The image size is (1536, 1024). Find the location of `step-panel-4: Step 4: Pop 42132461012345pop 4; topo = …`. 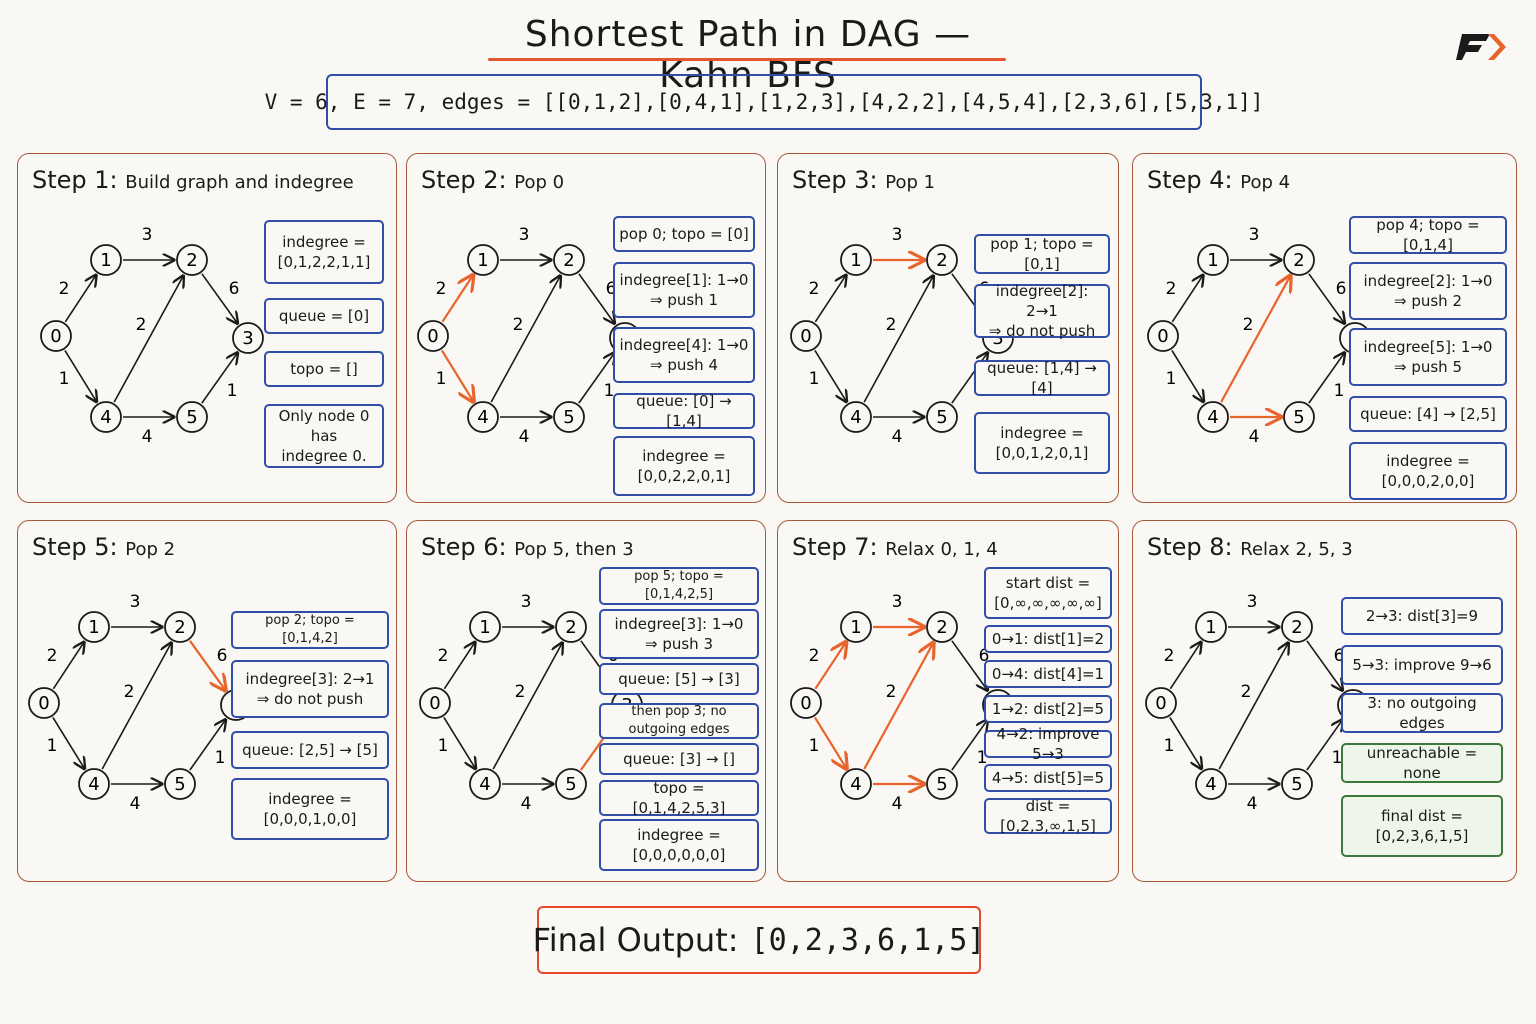

step-panel-4: Step 4: Pop 42132461012345pop 4; topo = … is located at coordinates (1324, 328).